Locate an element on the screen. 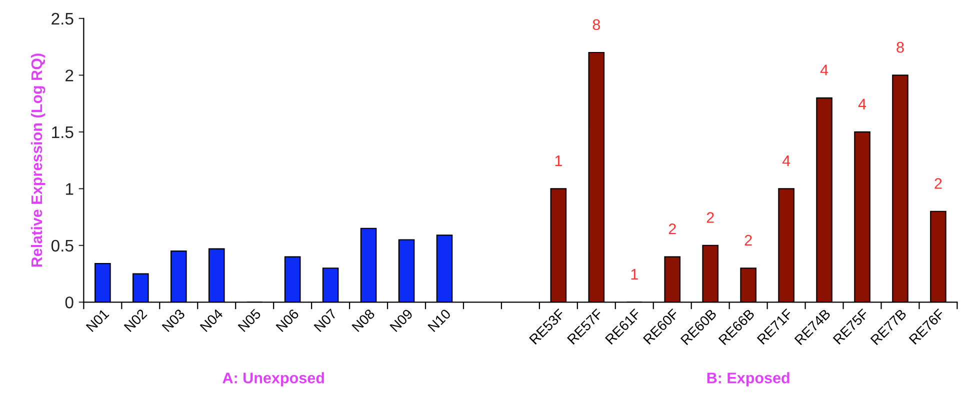 The width and height of the screenshot is (962, 410). x-tick-label: N06 is located at coordinates (288, 320).